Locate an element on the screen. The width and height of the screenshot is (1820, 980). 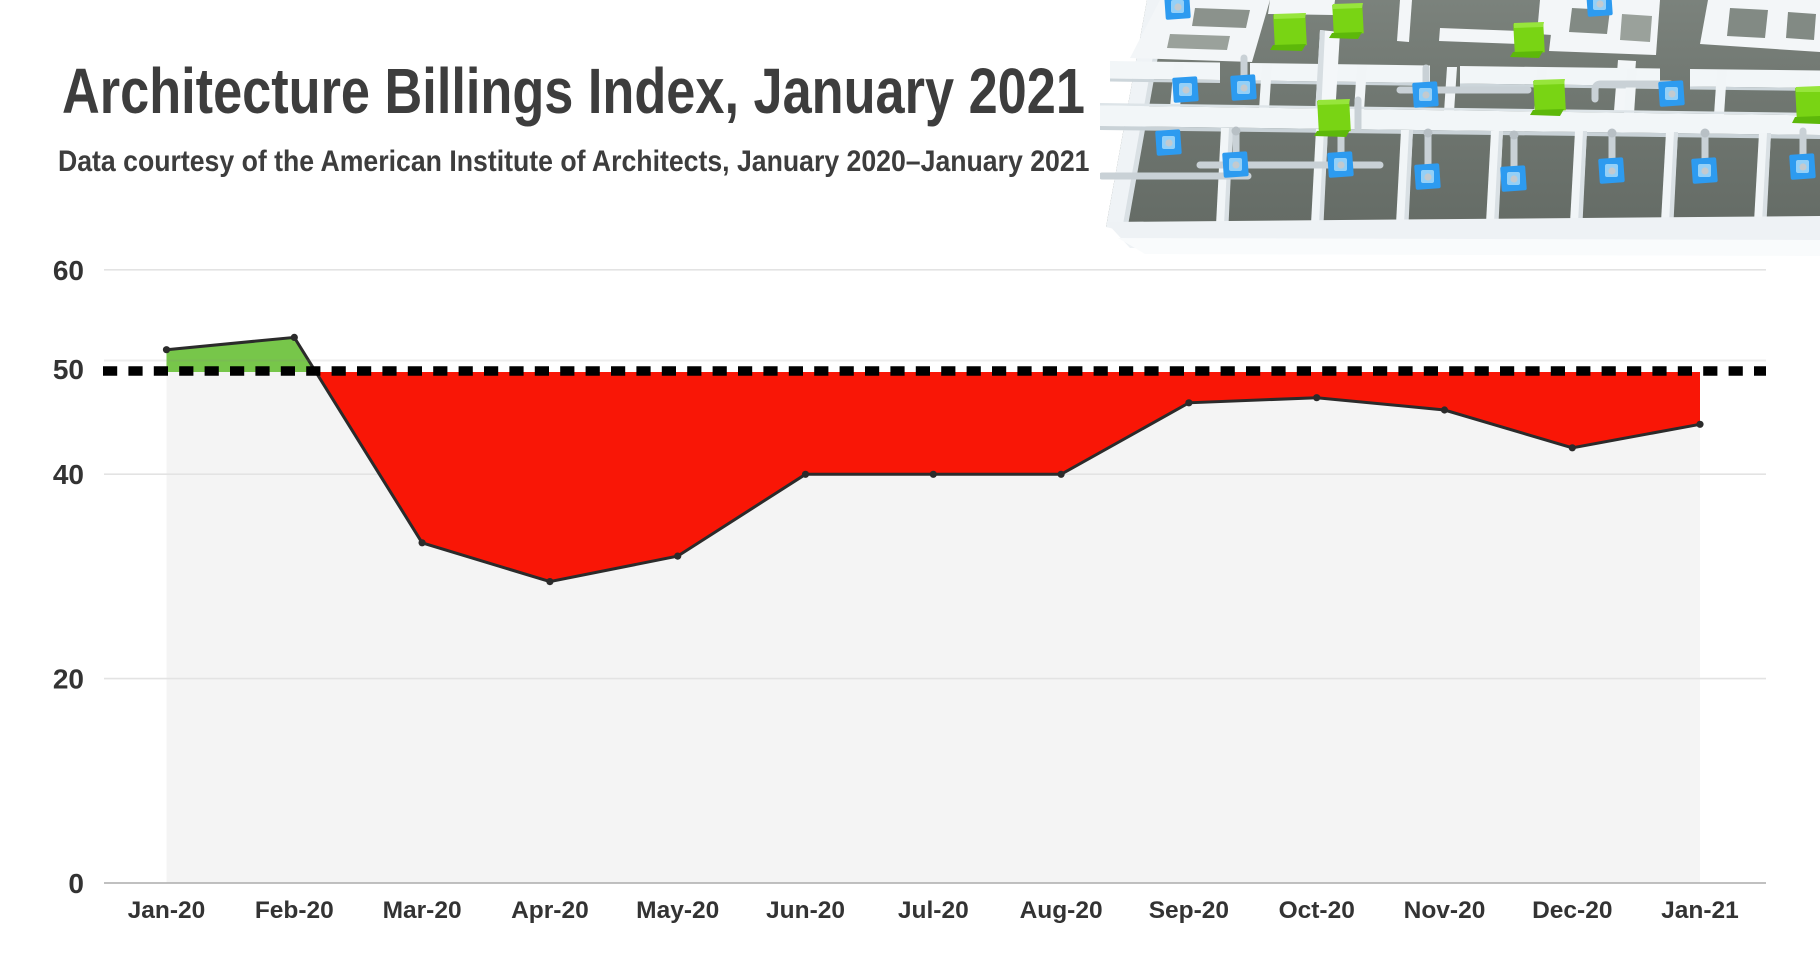
svg-text: Nov-20 is located at coordinates (1445, 910).